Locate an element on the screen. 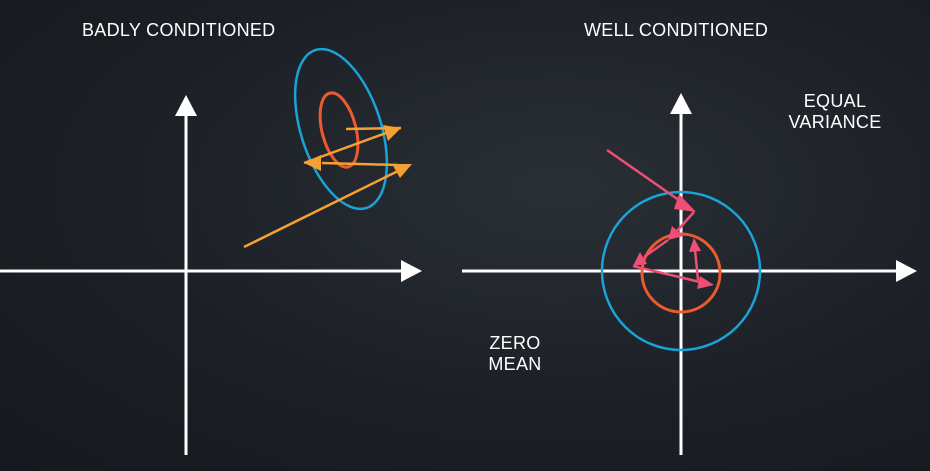 This screenshot has width=930, height=471. left-gradient-steps is located at coordinates (327, 187).